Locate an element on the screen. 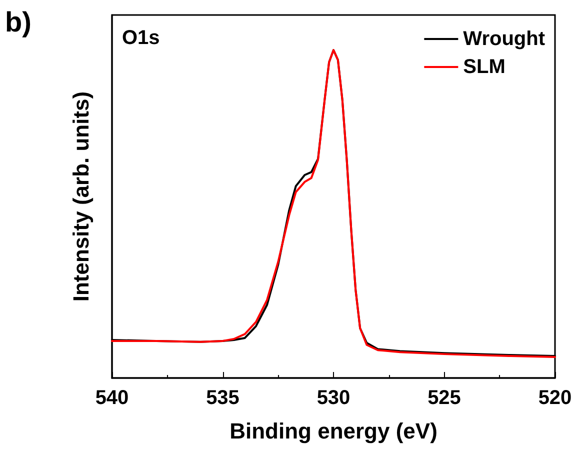 The height and width of the screenshot is (465, 582). x-axis-title: Binding energy (eV) is located at coordinates (334, 431).